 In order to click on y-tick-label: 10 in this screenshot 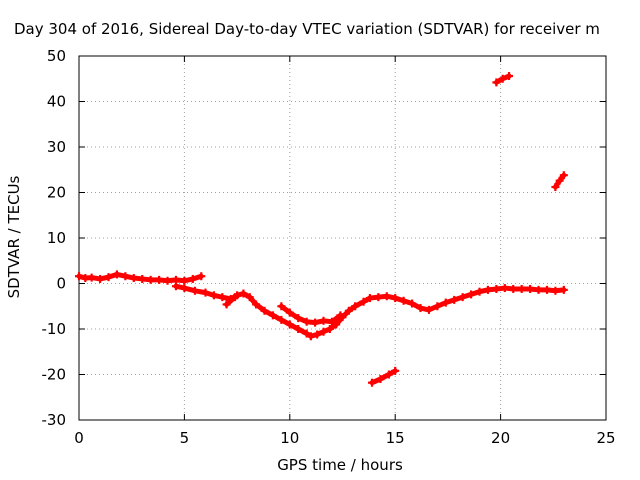, I will do `click(56, 238)`.